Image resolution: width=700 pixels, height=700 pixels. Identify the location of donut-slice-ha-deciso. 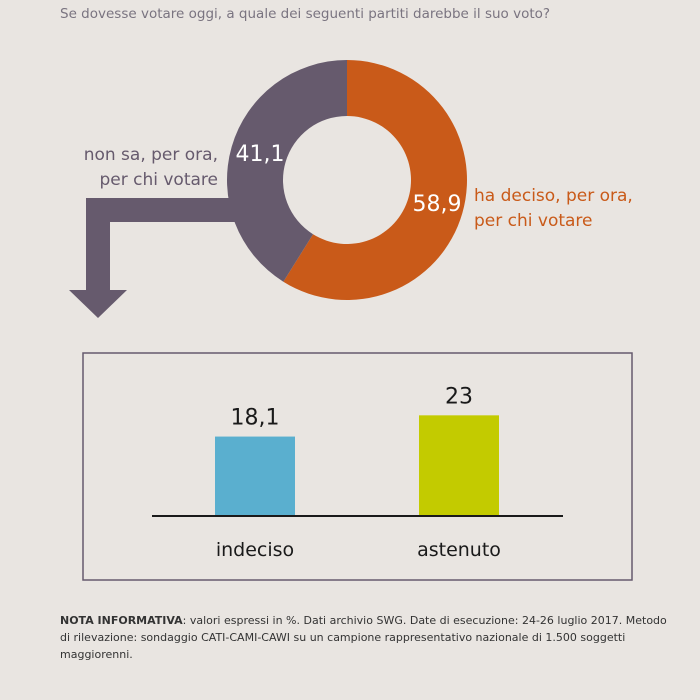
(375, 180).